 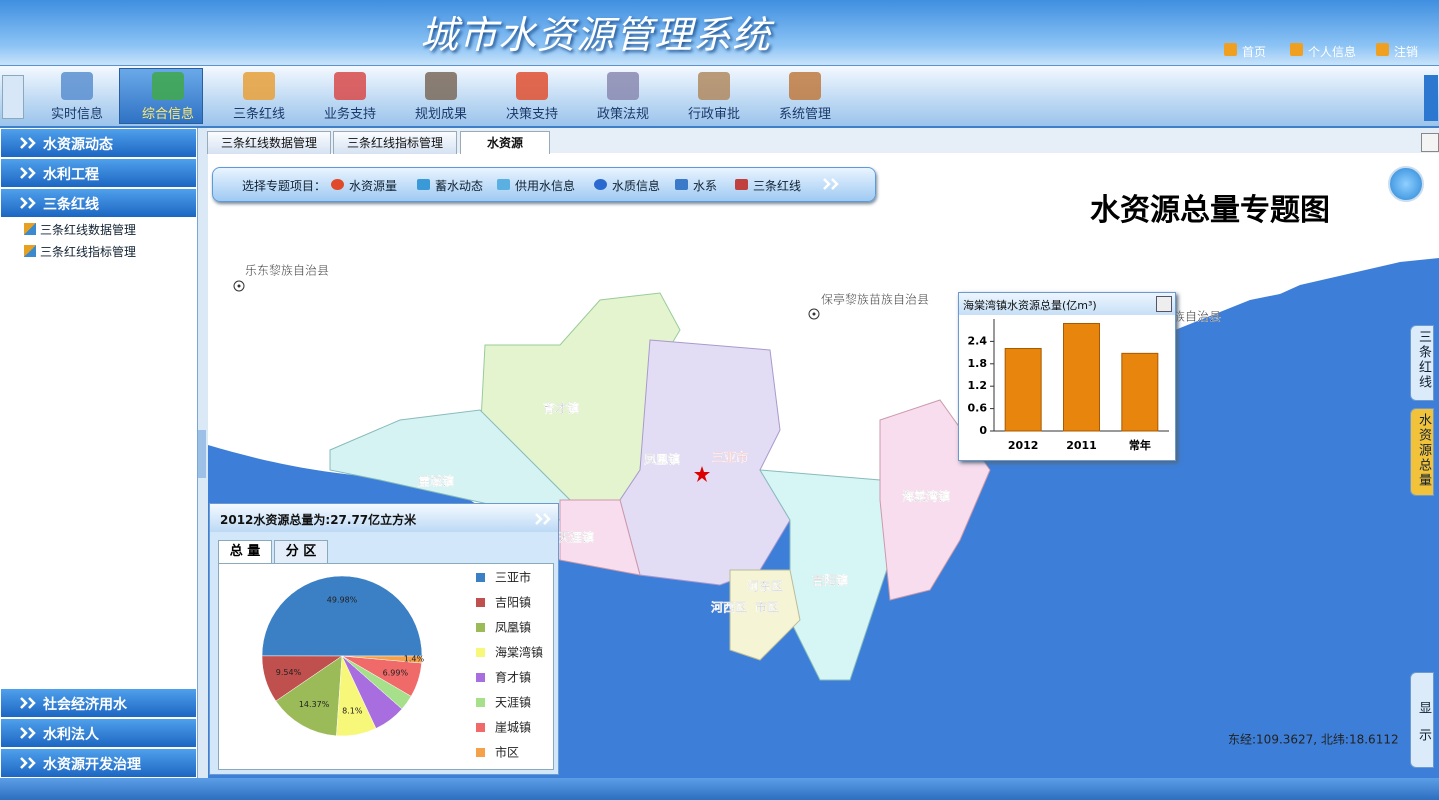 What do you see at coordinates (978, 340) in the screenshot?
I see `y-tick-label: 2.4` at bounding box center [978, 340].